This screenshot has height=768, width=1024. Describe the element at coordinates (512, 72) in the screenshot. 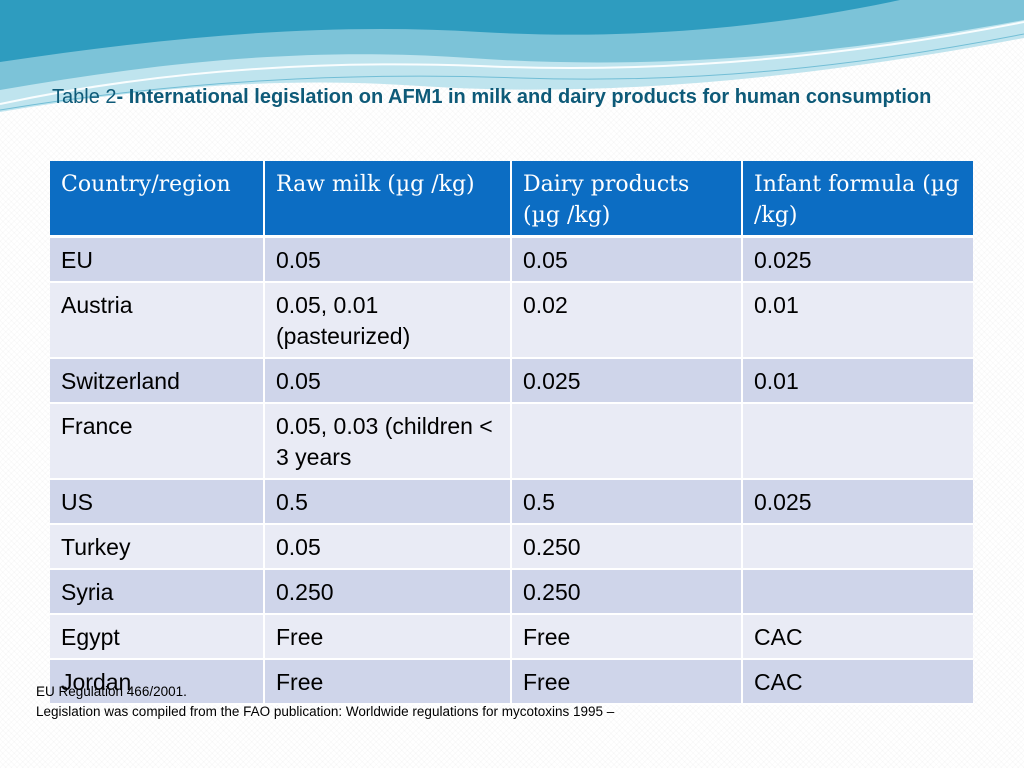

I see `wave-line-thin` at that location.